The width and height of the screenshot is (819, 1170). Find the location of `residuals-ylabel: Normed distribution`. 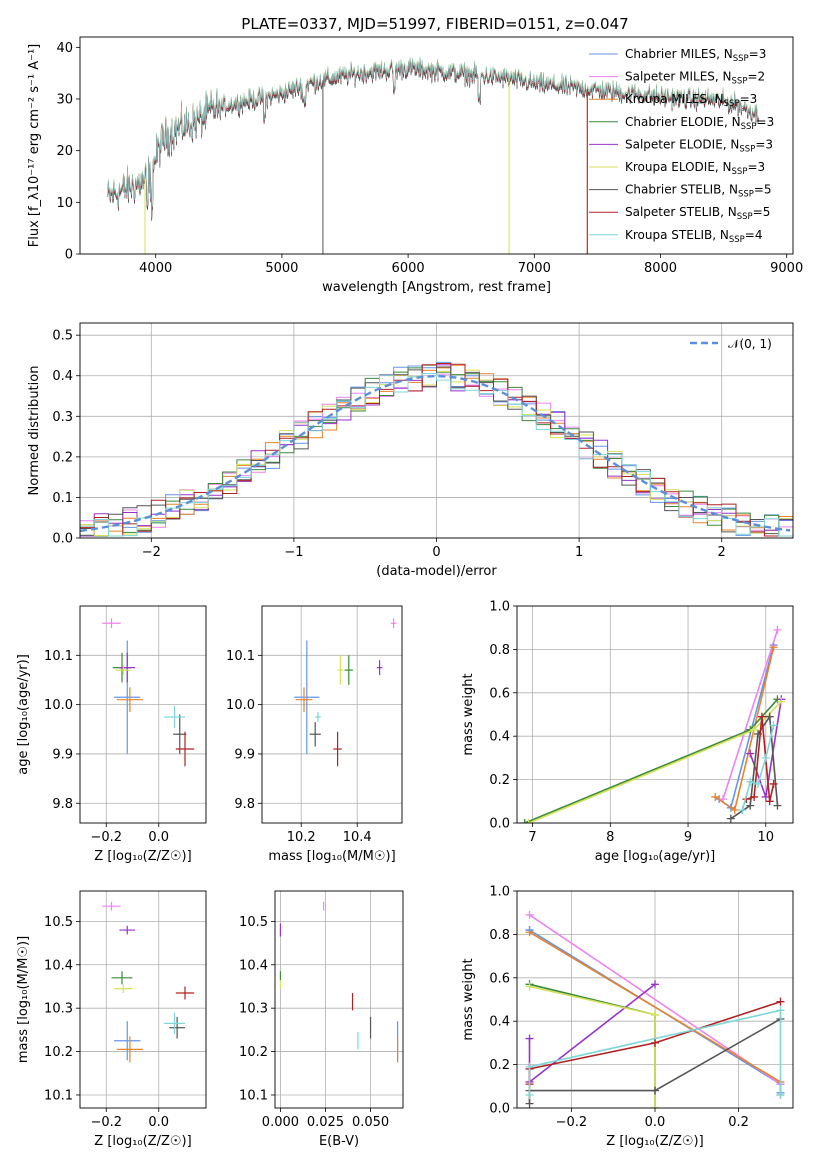

residuals-ylabel: Normed distribution is located at coordinates (34, 431).